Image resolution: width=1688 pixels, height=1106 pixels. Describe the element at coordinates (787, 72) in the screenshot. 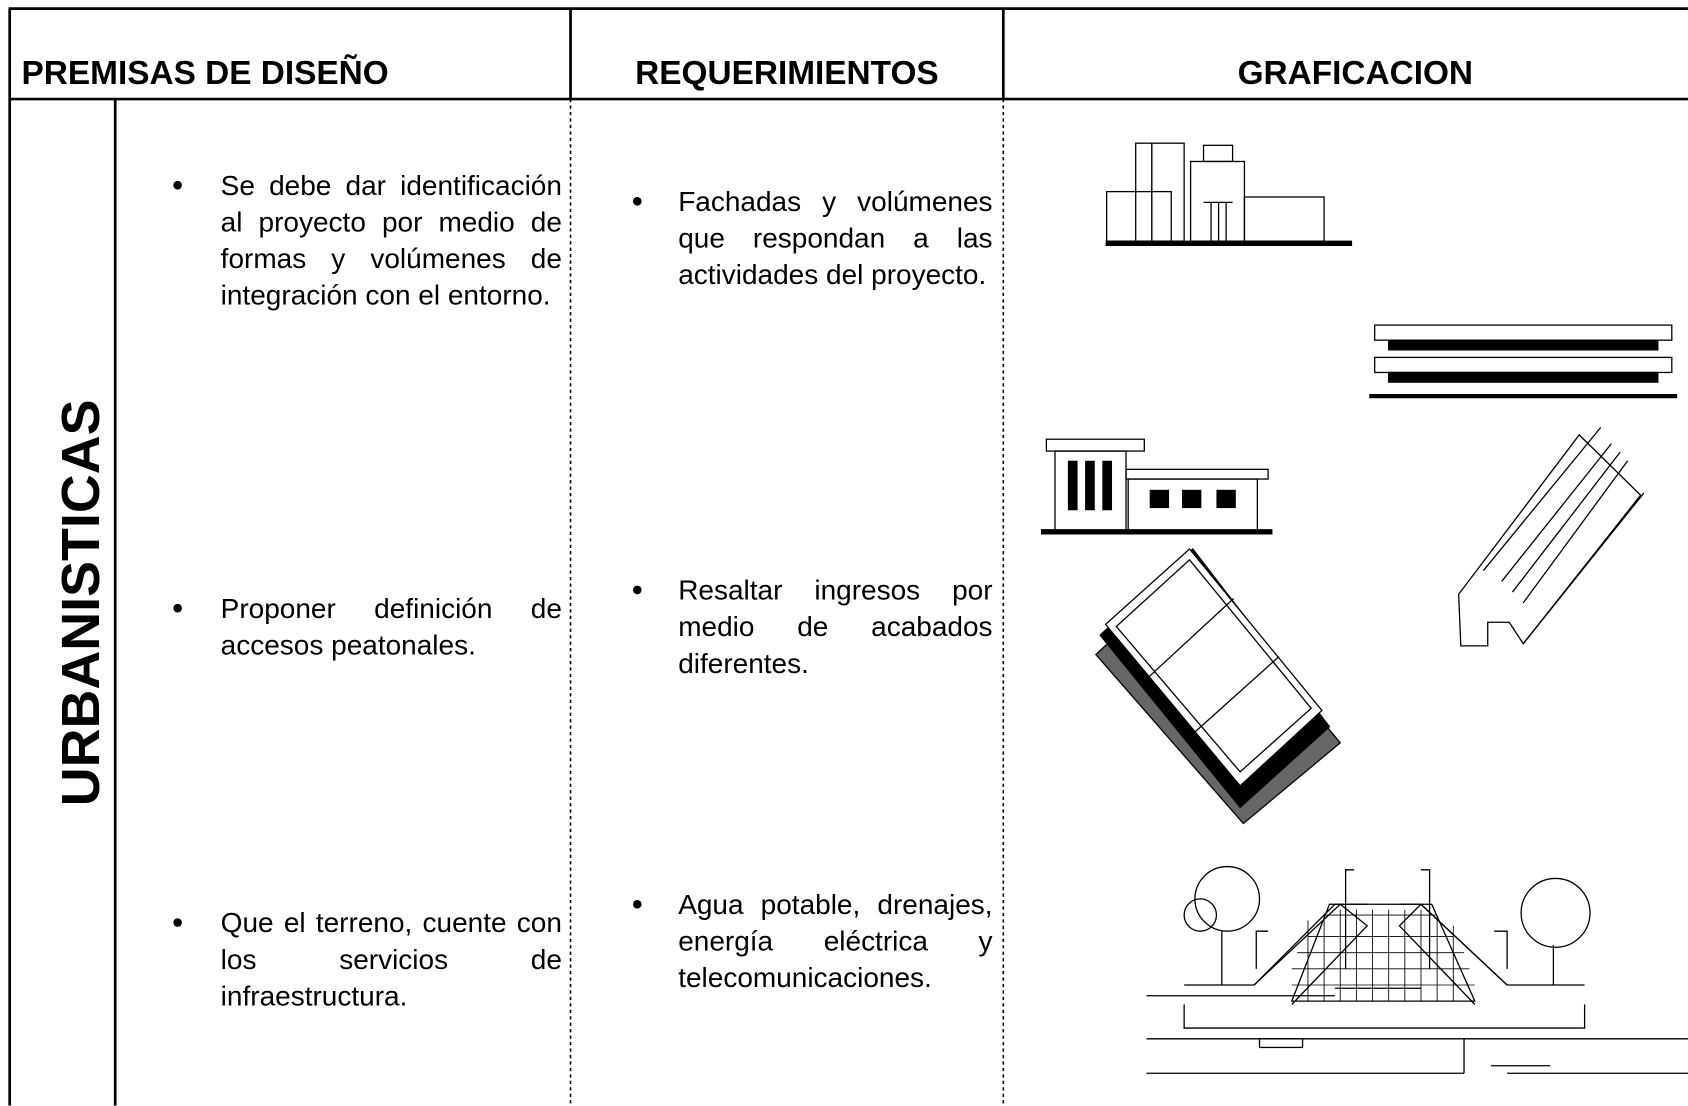

I see `column-header: REQUERIMIENTOS` at that location.